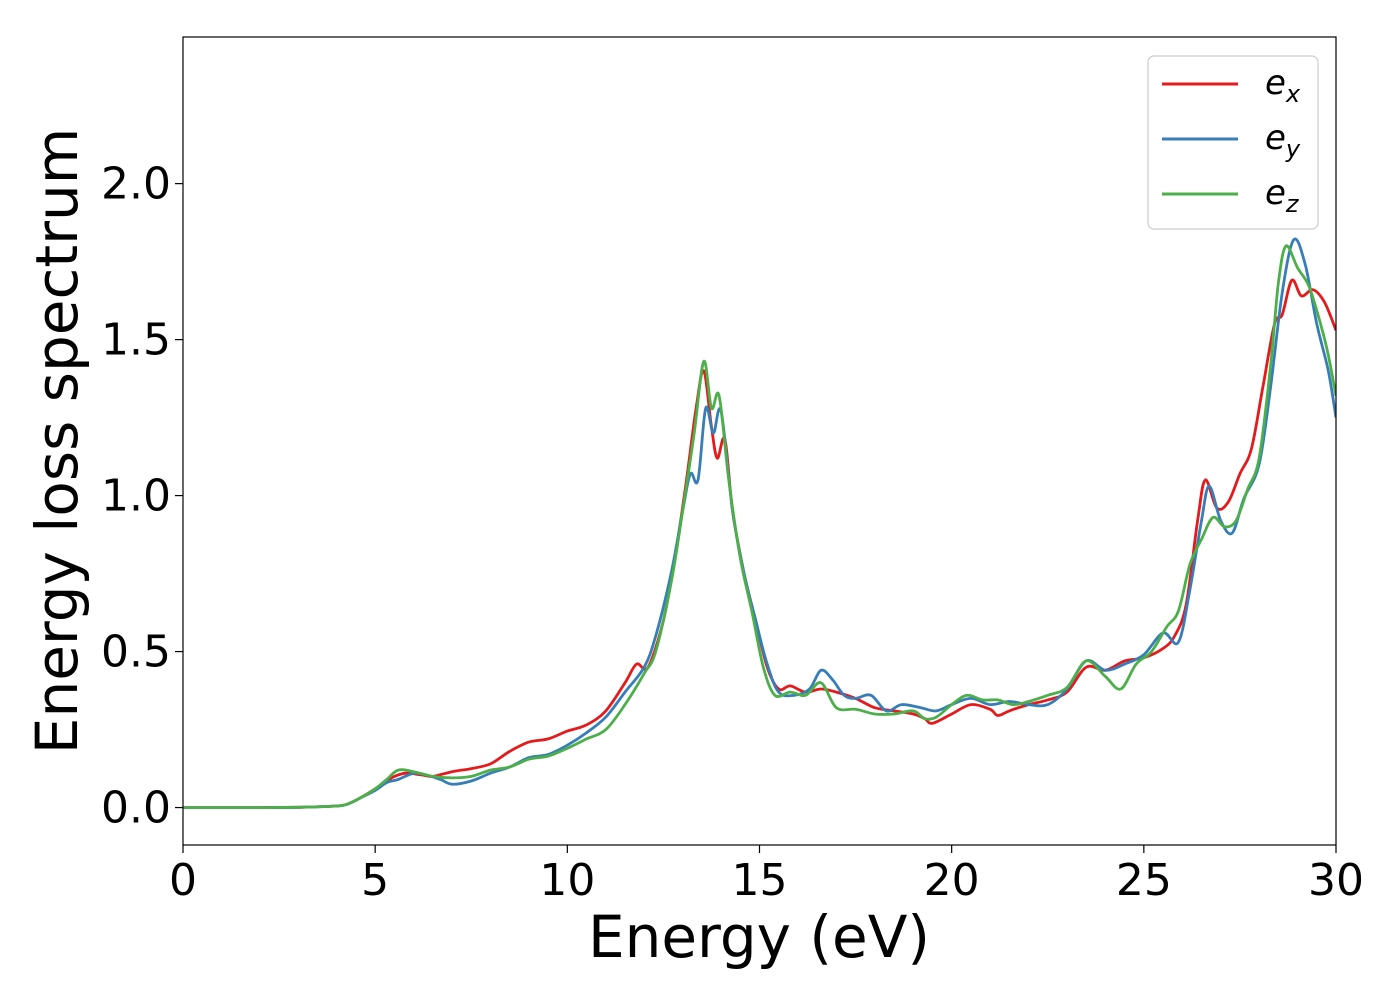 This screenshot has height=1000, width=1400. Describe the element at coordinates (1283, 85) in the screenshot. I see `legend-label-x: ex` at that location.